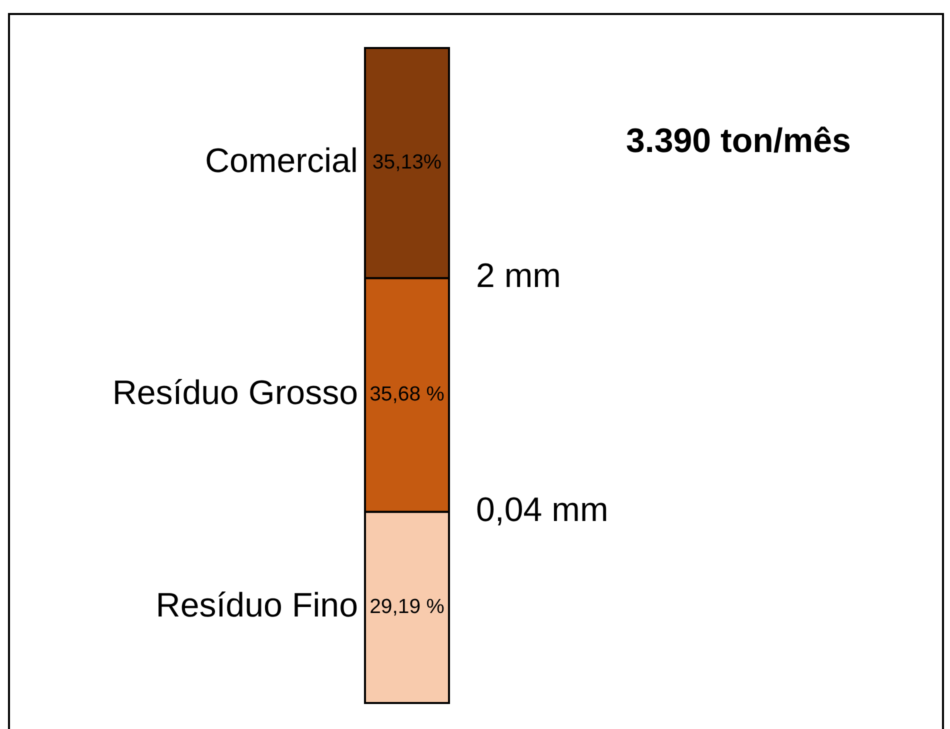 This screenshot has height=729, width=950. Describe the element at coordinates (738, 141) in the screenshot. I see `text: 3.390 ton/mês` at that location.